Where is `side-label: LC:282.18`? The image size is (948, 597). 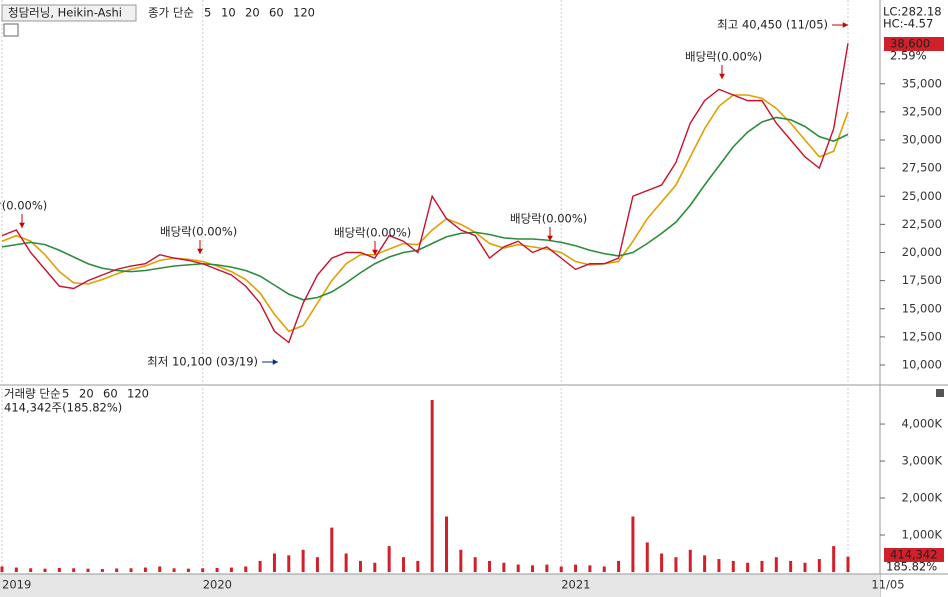
side-label: LC:282.18 is located at coordinates (912, 12).